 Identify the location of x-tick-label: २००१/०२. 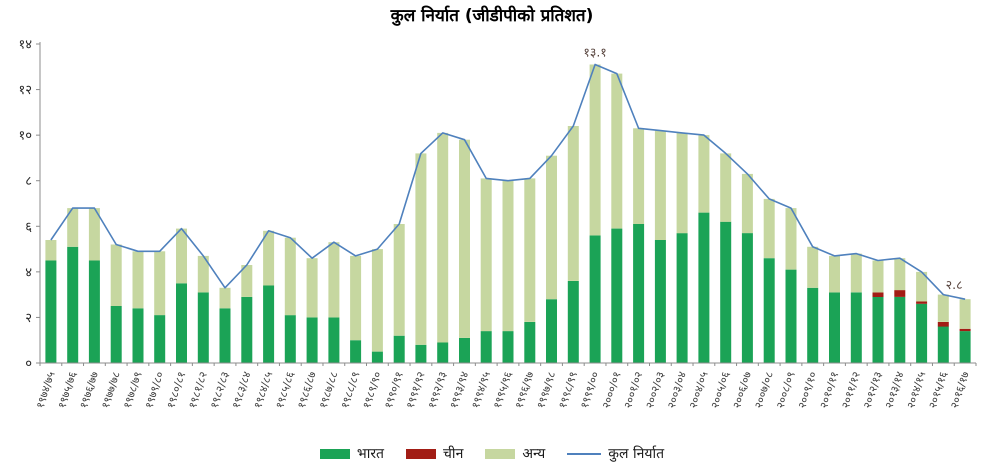
(633, 390).